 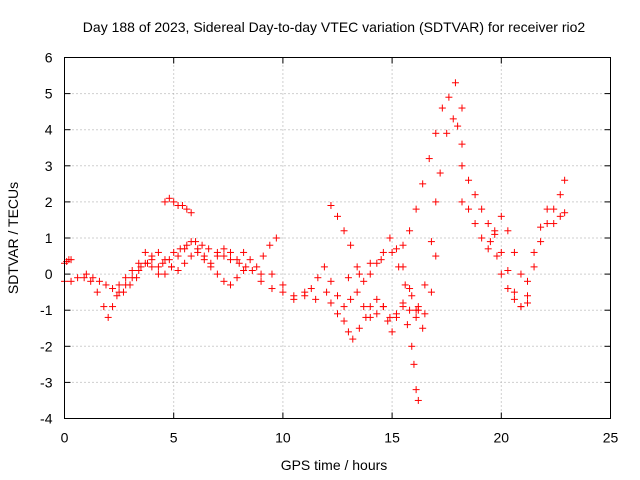 I want to click on x-tick-label: 25, so click(x=611, y=438).